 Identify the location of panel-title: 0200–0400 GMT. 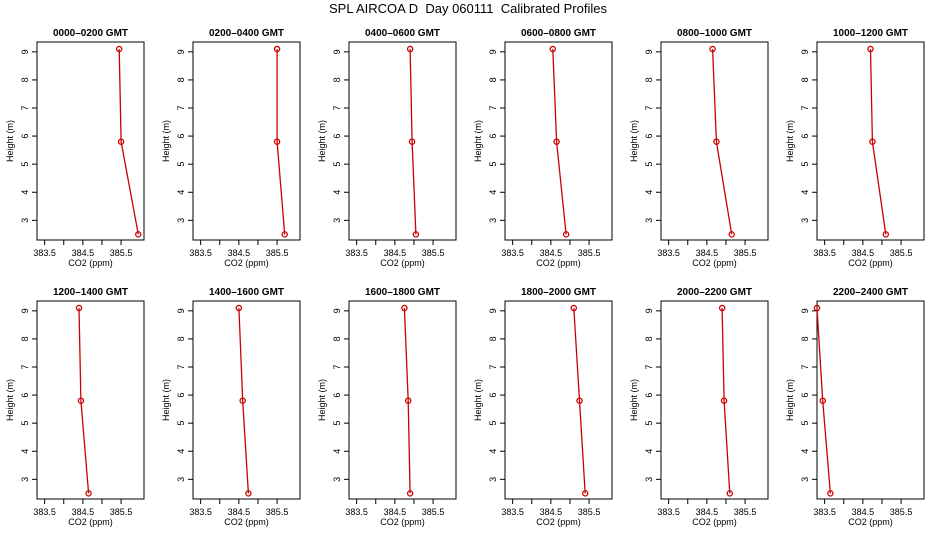
(246, 33).